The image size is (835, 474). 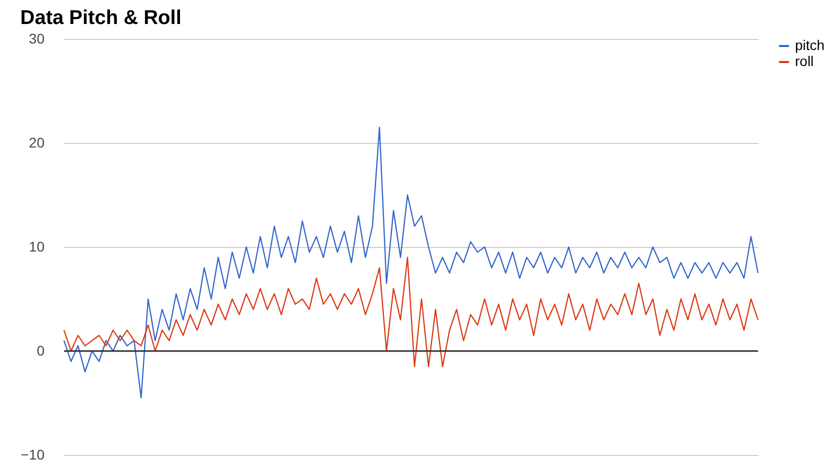 What do you see at coordinates (36, 246) in the screenshot?
I see `y-tick-label: 10` at bounding box center [36, 246].